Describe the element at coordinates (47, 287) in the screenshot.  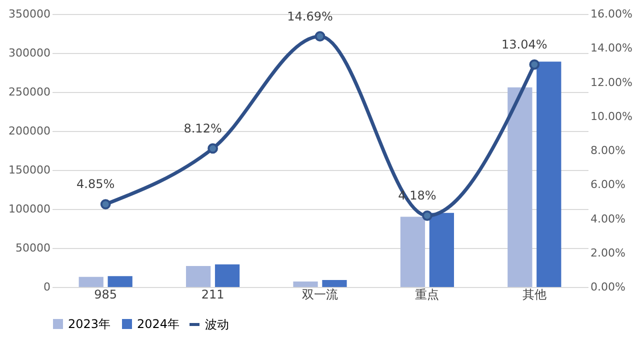
I see `y-tick-label: 0` at that location.